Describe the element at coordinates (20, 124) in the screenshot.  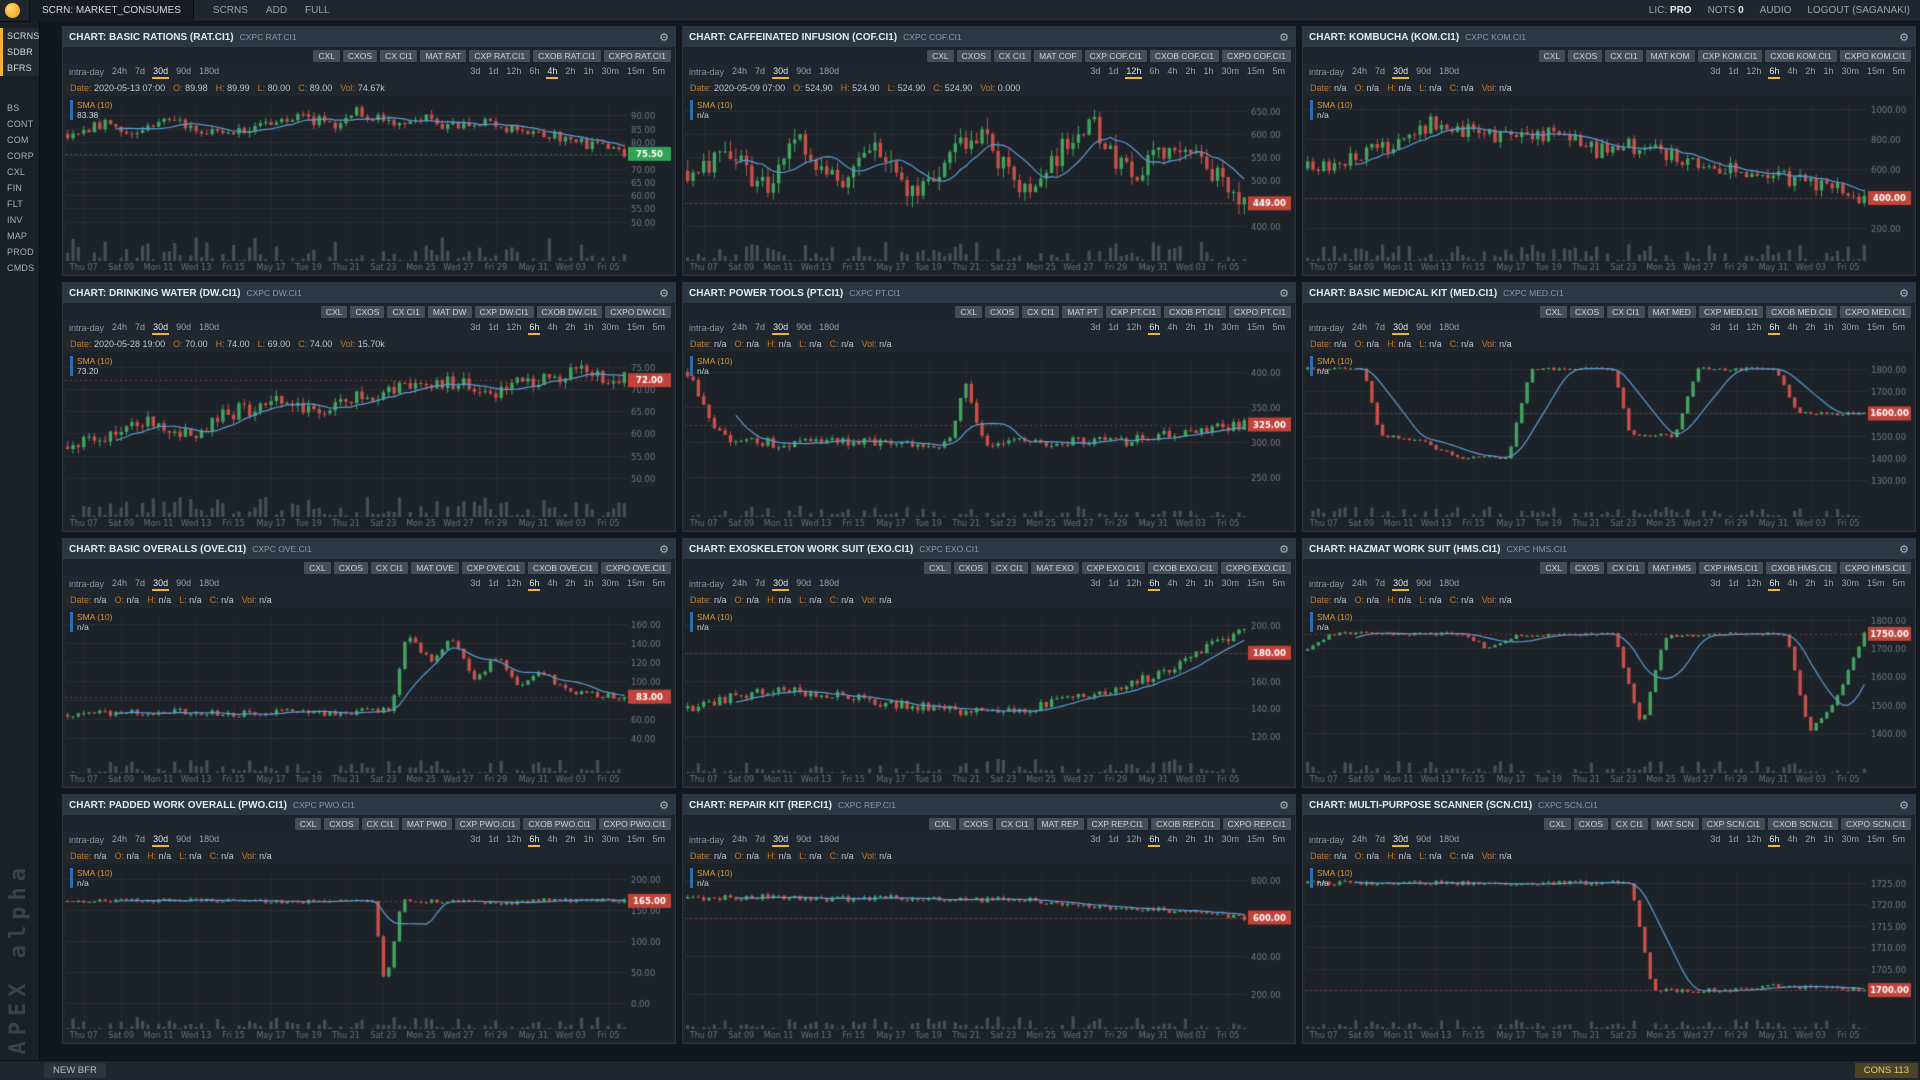
I see `sidebar-item-cont: CONT` at that location.